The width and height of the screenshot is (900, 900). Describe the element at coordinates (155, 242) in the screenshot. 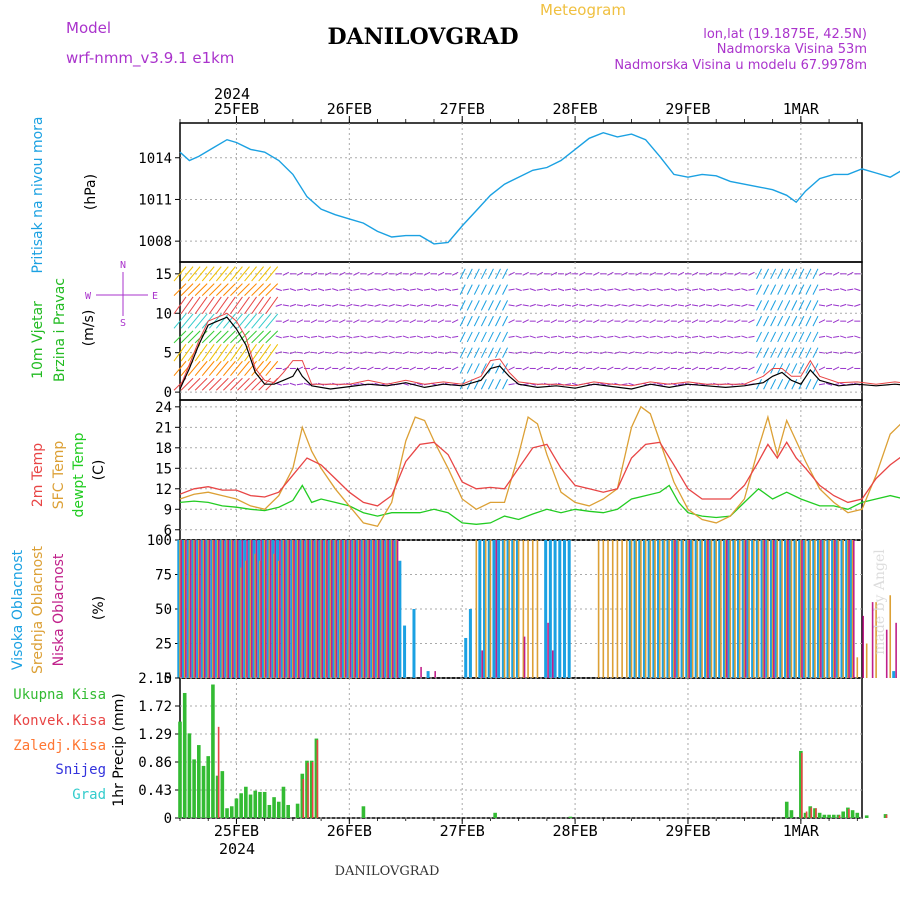

I see `y-tick-label: 1008` at that location.